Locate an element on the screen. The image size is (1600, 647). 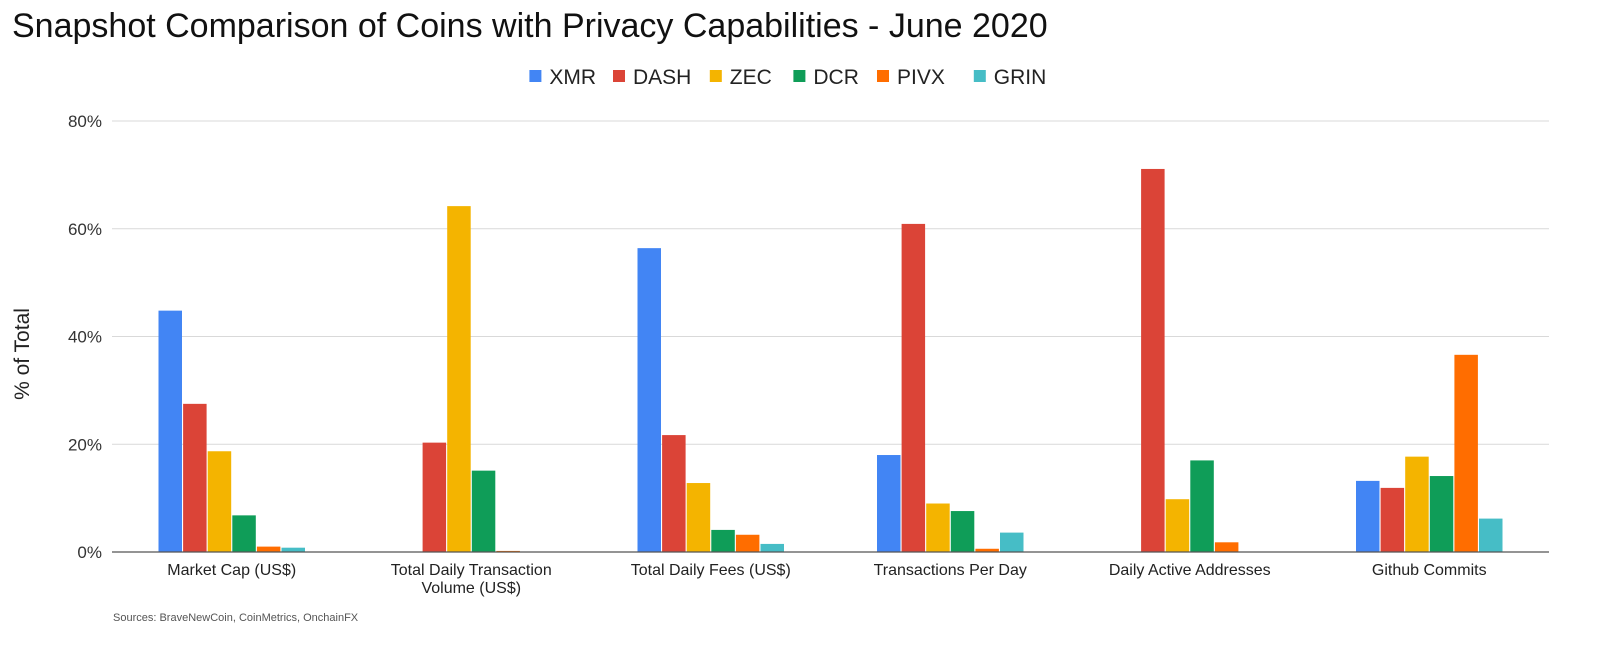
legend-label: DASH is located at coordinates (662, 77).